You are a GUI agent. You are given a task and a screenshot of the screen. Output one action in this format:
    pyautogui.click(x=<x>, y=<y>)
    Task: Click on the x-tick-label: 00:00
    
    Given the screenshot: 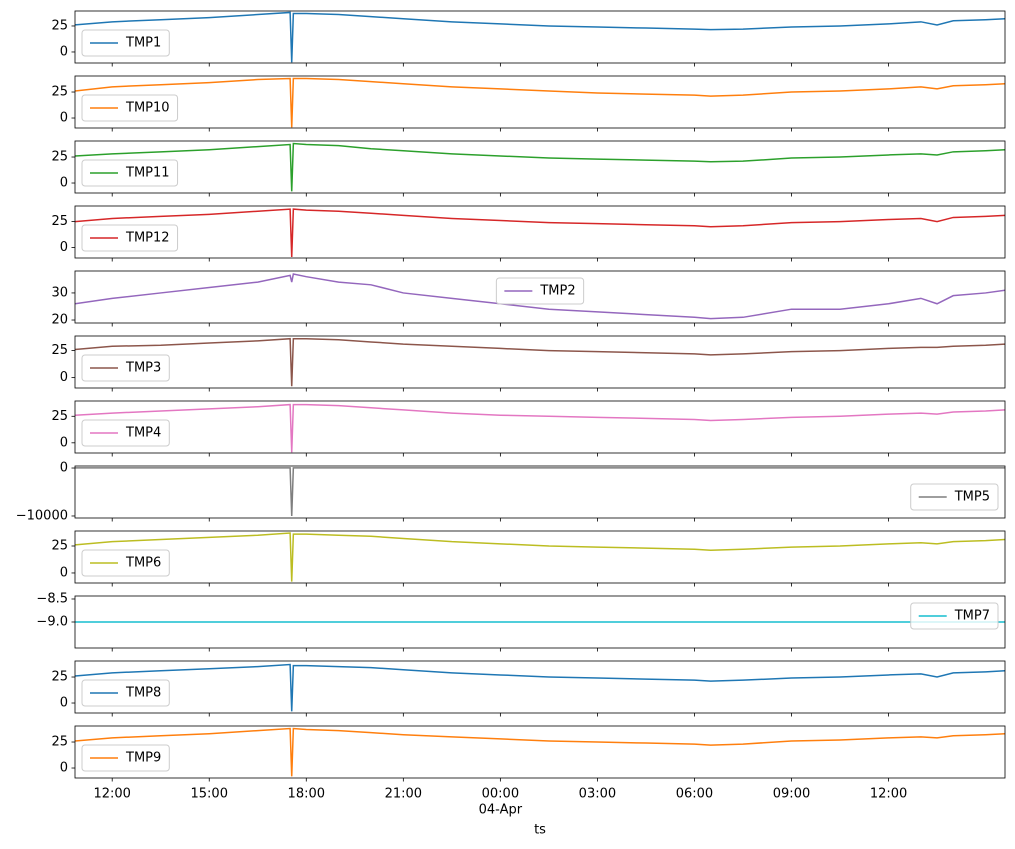 What is the action you would take?
    pyautogui.click(x=500, y=794)
    